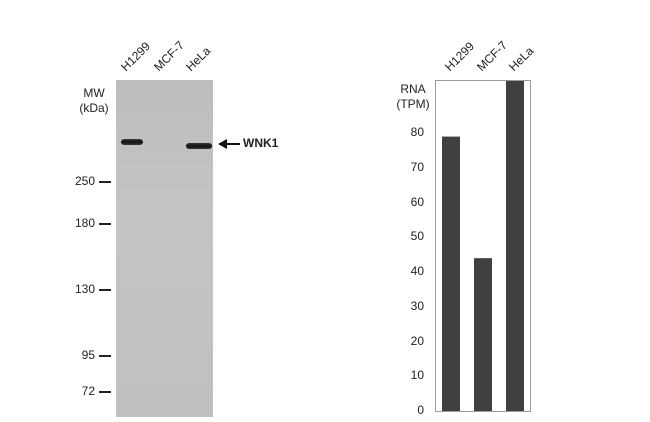  Describe the element at coordinates (136, 56) in the screenshot. I see `lane-label-h1299: H1299` at that location.